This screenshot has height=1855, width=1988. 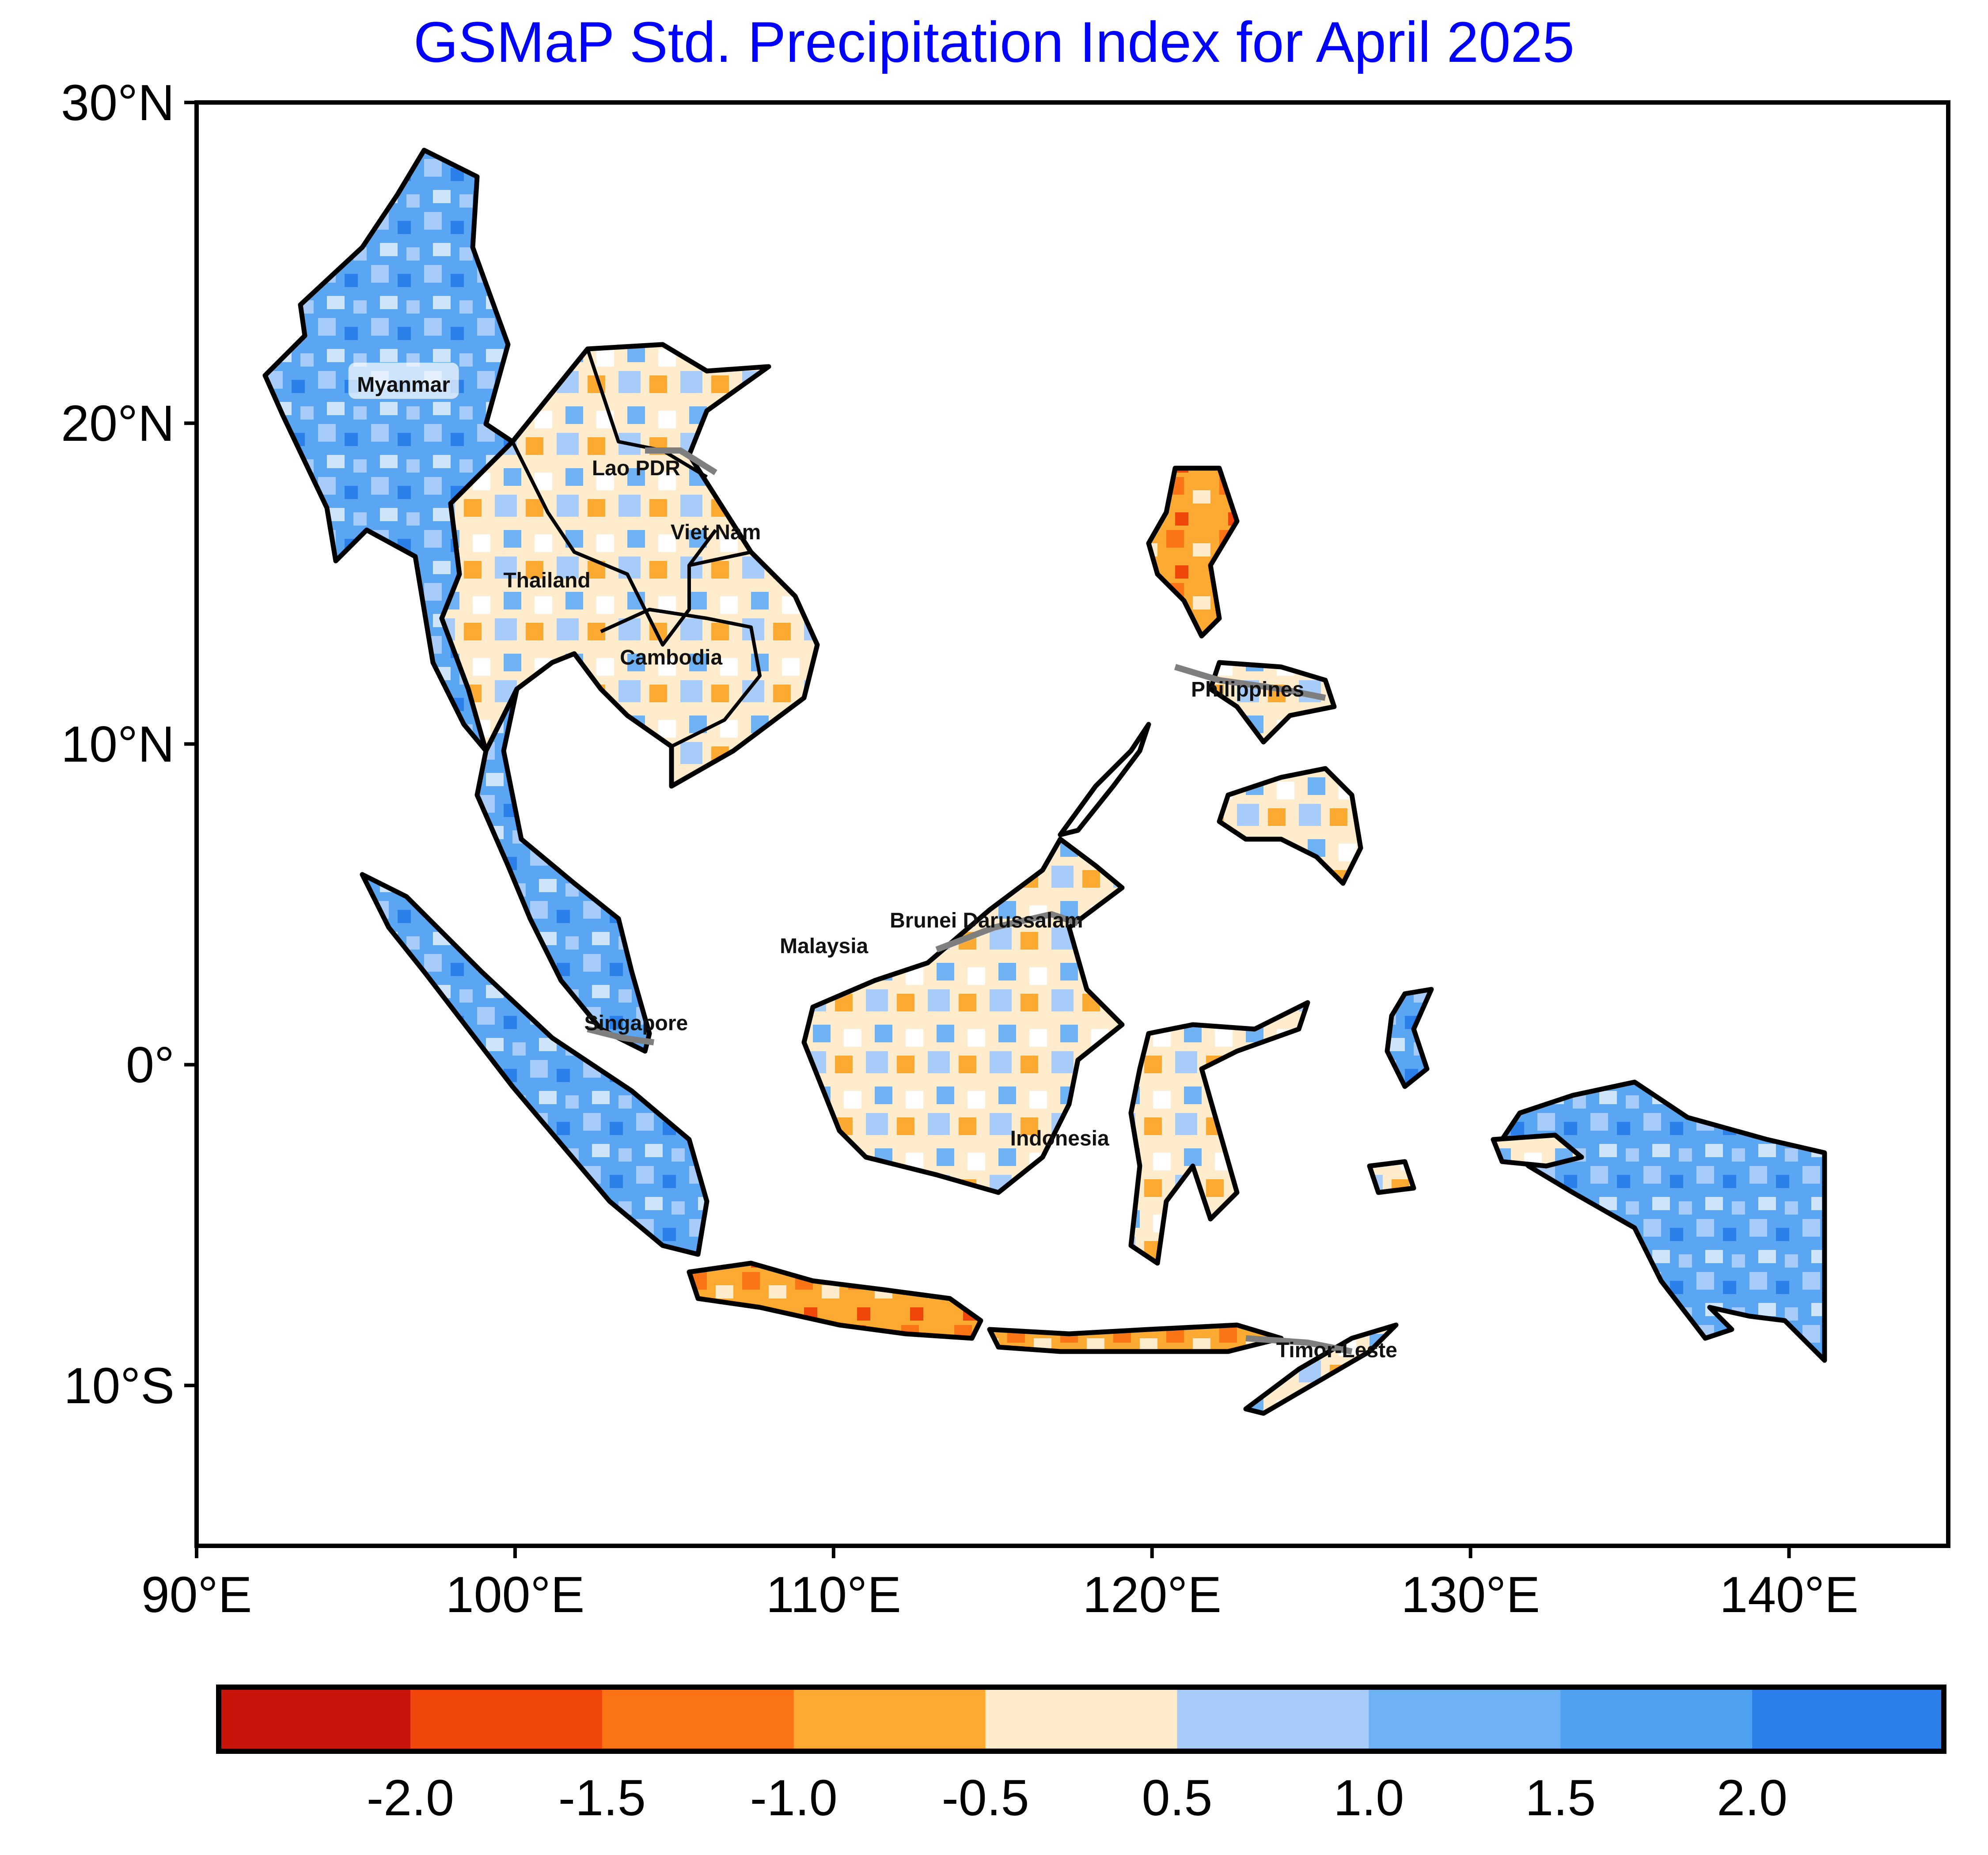 I want to click on colorbar-label: -0.5, so click(x=985, y=1798).